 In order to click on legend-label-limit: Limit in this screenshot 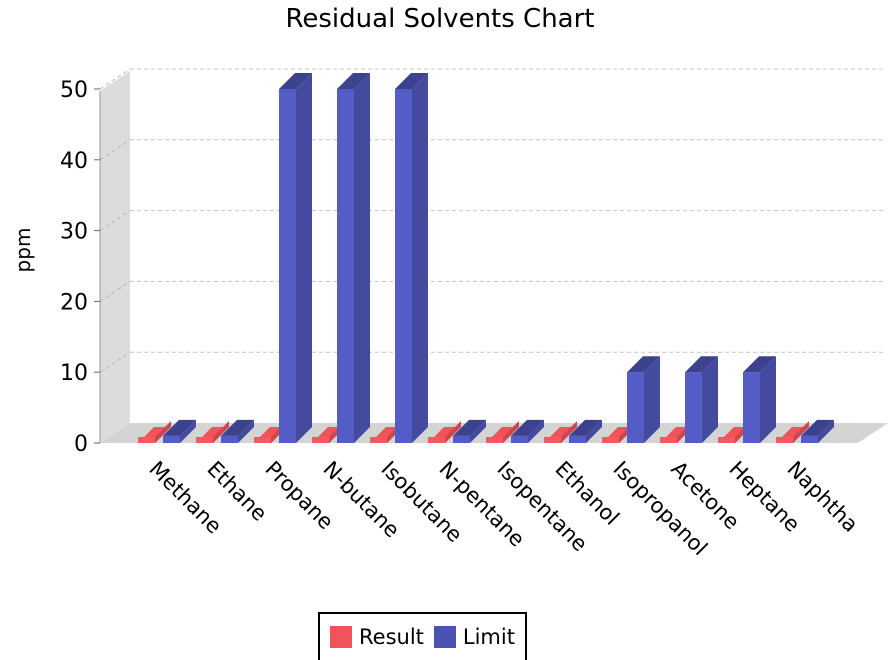, I will do `click(488, 637)`.